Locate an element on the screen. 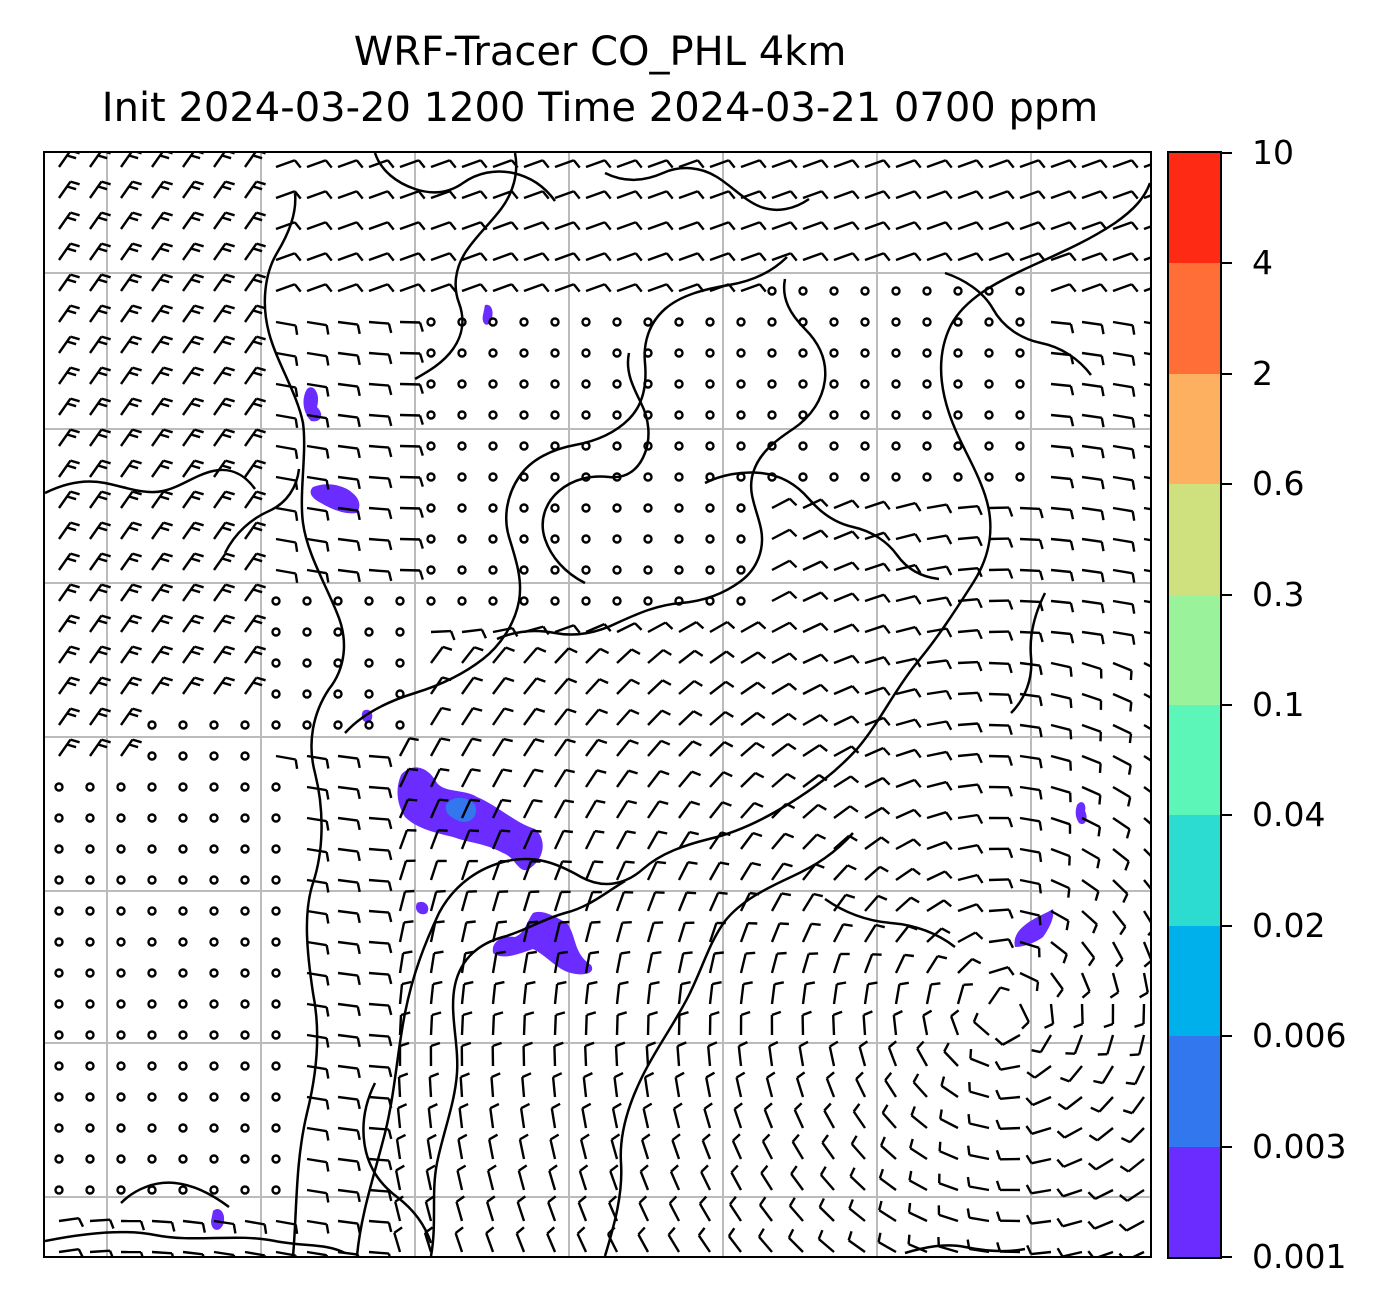  coastline is located at coordinates (304, 724).